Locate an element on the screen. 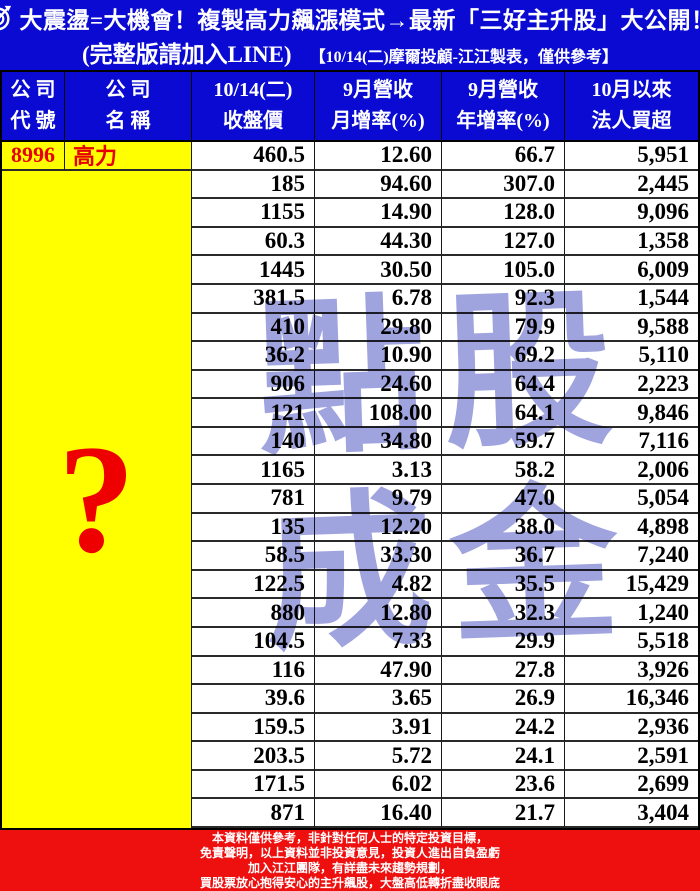  cell-mom-pct: 3.13 is located at coordinates (378, 470).